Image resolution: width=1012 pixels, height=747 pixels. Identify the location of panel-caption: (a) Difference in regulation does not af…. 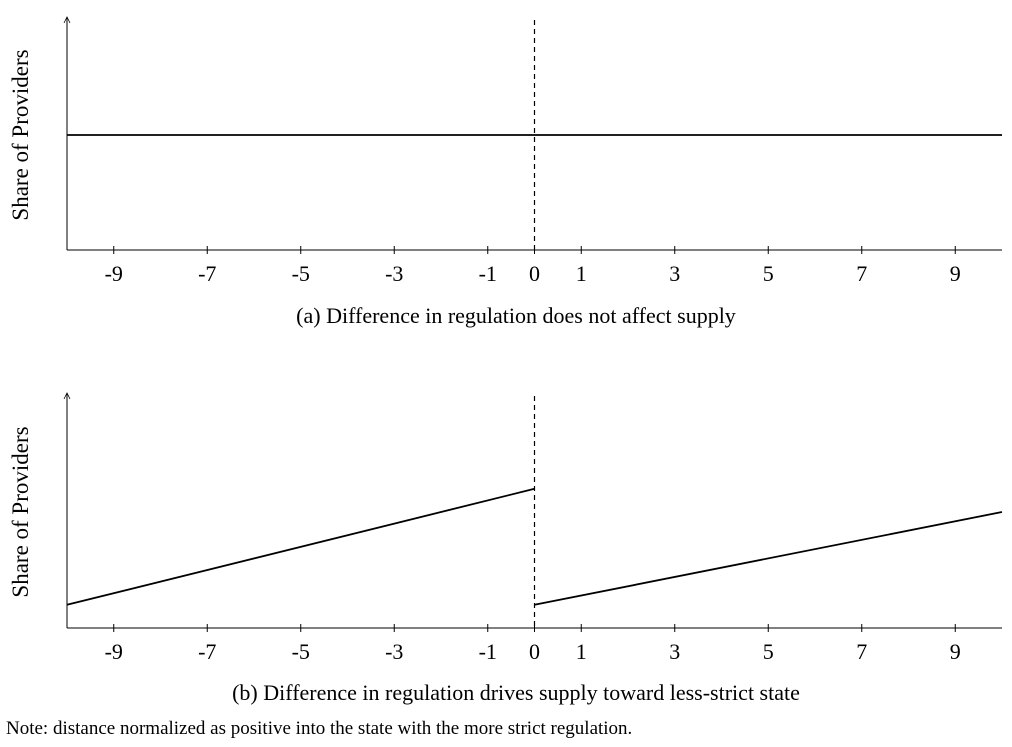
(516, 315).